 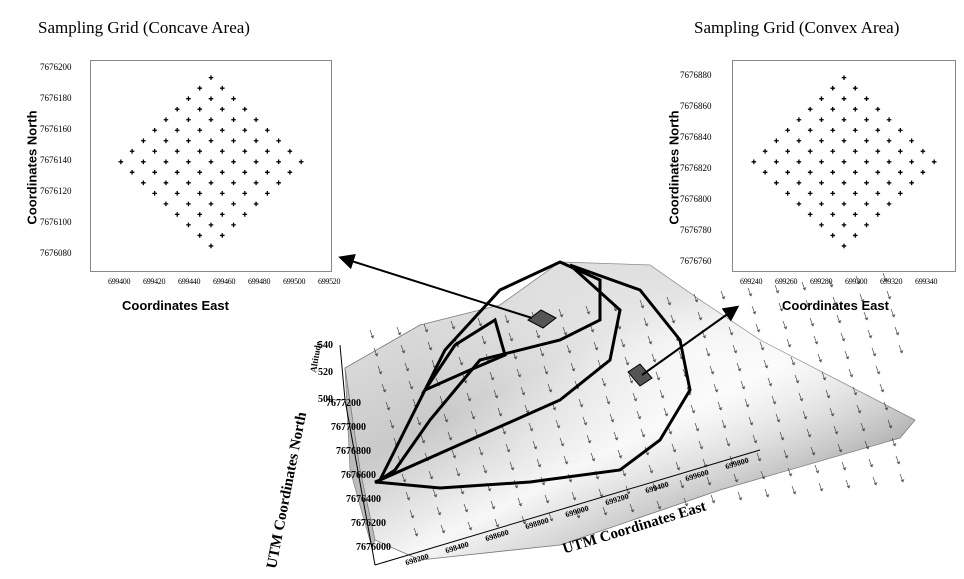 What do you see at coordinates (751, 281) in the screenshot?
I see `axis-tick-label: 699240` at bounding box center [751, 281].